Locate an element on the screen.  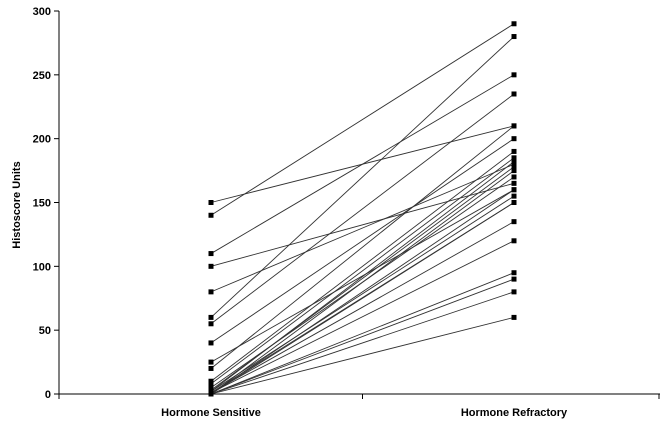
y-axis-title: Histoscore Units is located at coordinates (17, 204).